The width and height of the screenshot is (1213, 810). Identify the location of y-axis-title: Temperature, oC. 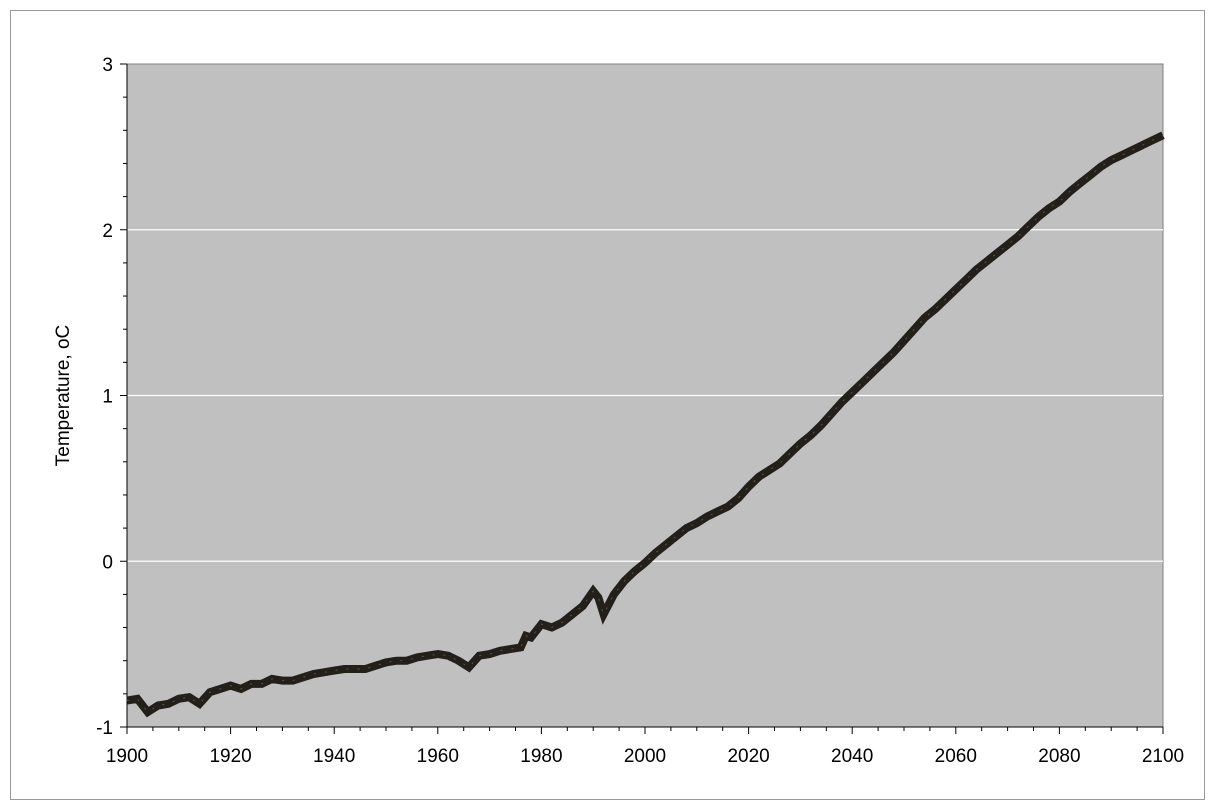
(63, 396).